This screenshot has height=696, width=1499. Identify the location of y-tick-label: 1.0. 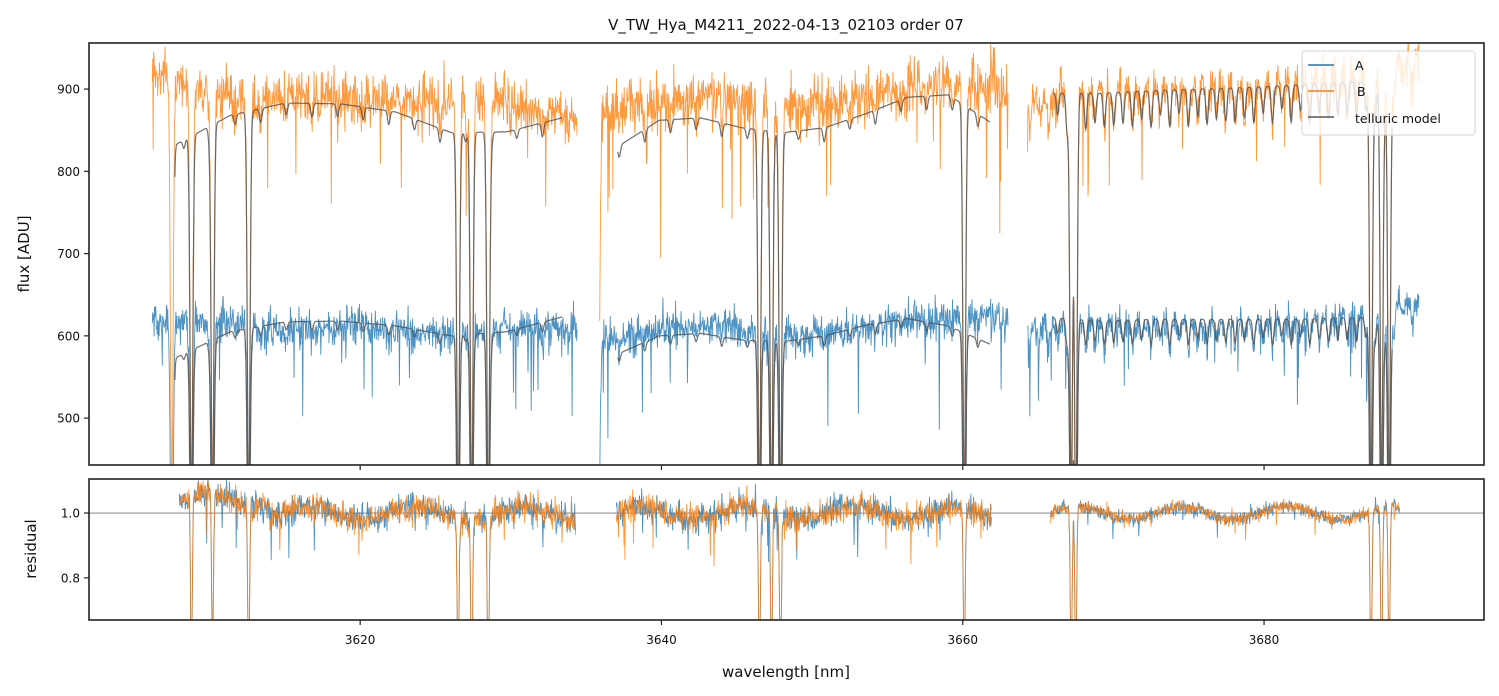
(70, 514).